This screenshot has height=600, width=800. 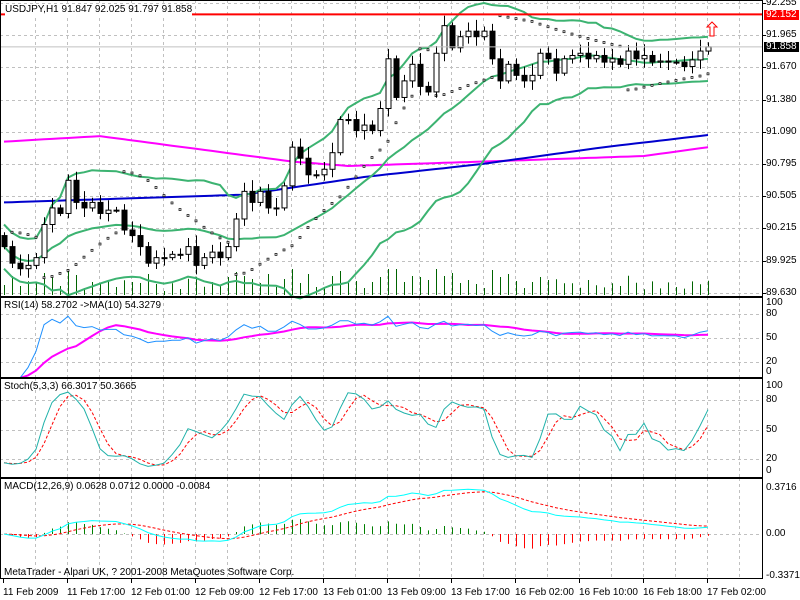 I want to click on stochastic-indicator, so click(x=356, y=429).